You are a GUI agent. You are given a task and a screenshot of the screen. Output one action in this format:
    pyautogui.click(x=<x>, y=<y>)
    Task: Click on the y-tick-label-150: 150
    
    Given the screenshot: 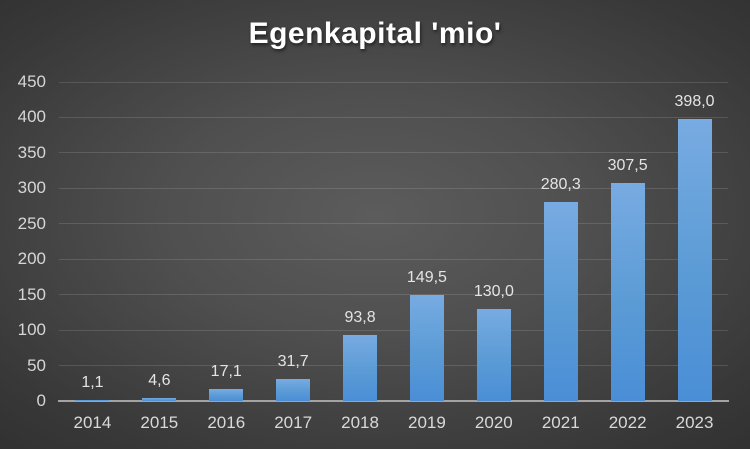 What is the action you would take?
    pyautogui.click(x=31, y=294)
    